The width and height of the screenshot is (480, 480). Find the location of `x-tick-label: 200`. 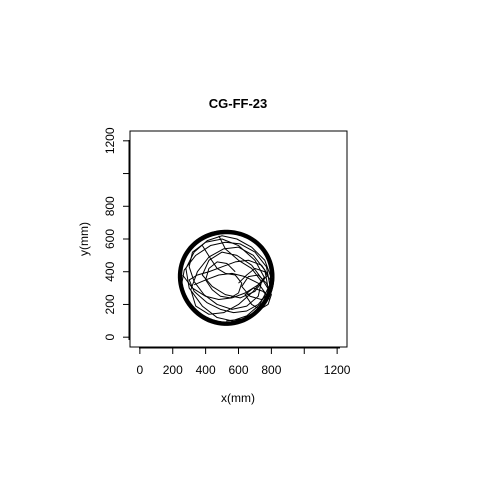

x-tick-label: 200 is located at coordinates (173, 370).